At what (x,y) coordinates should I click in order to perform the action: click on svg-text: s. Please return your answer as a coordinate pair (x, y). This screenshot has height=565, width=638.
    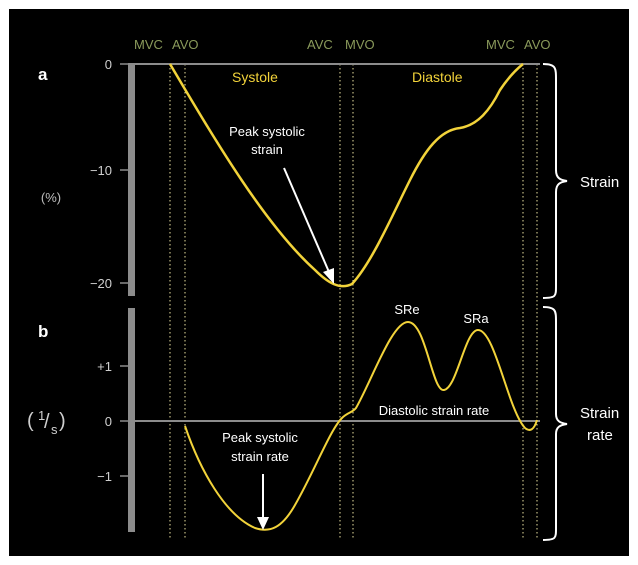
    Looking at the image, I should click on (54, 429).